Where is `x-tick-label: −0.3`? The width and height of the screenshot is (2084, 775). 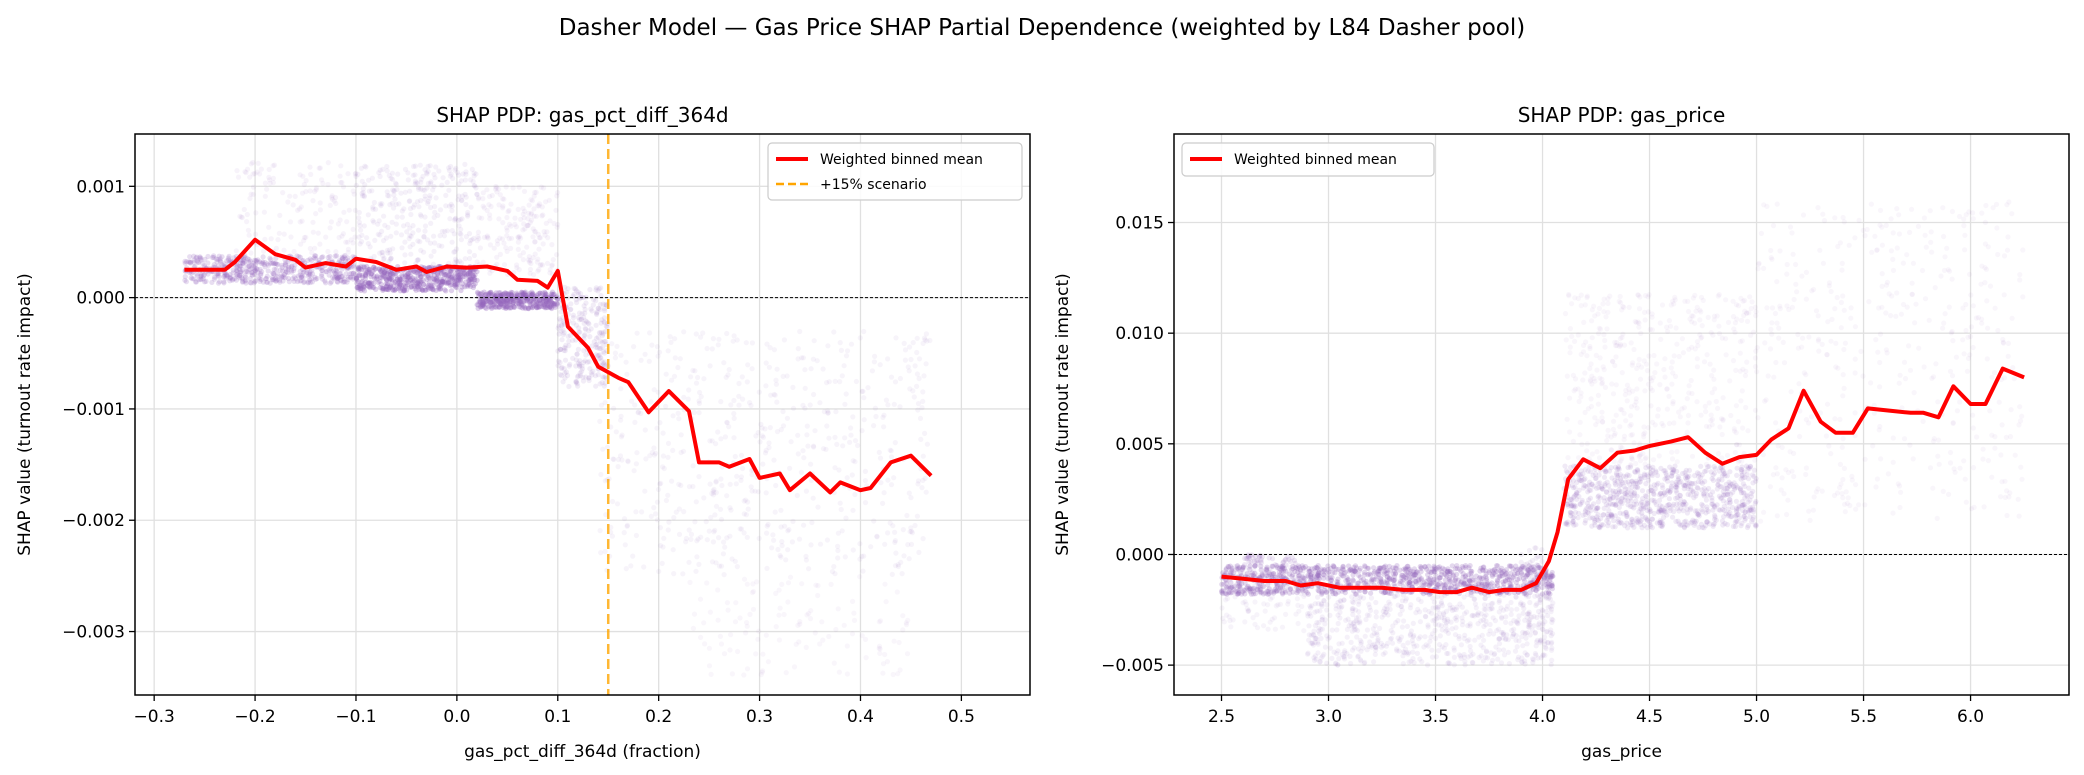
x-tick-label: −0.3 is located at coordinates (154, 717).